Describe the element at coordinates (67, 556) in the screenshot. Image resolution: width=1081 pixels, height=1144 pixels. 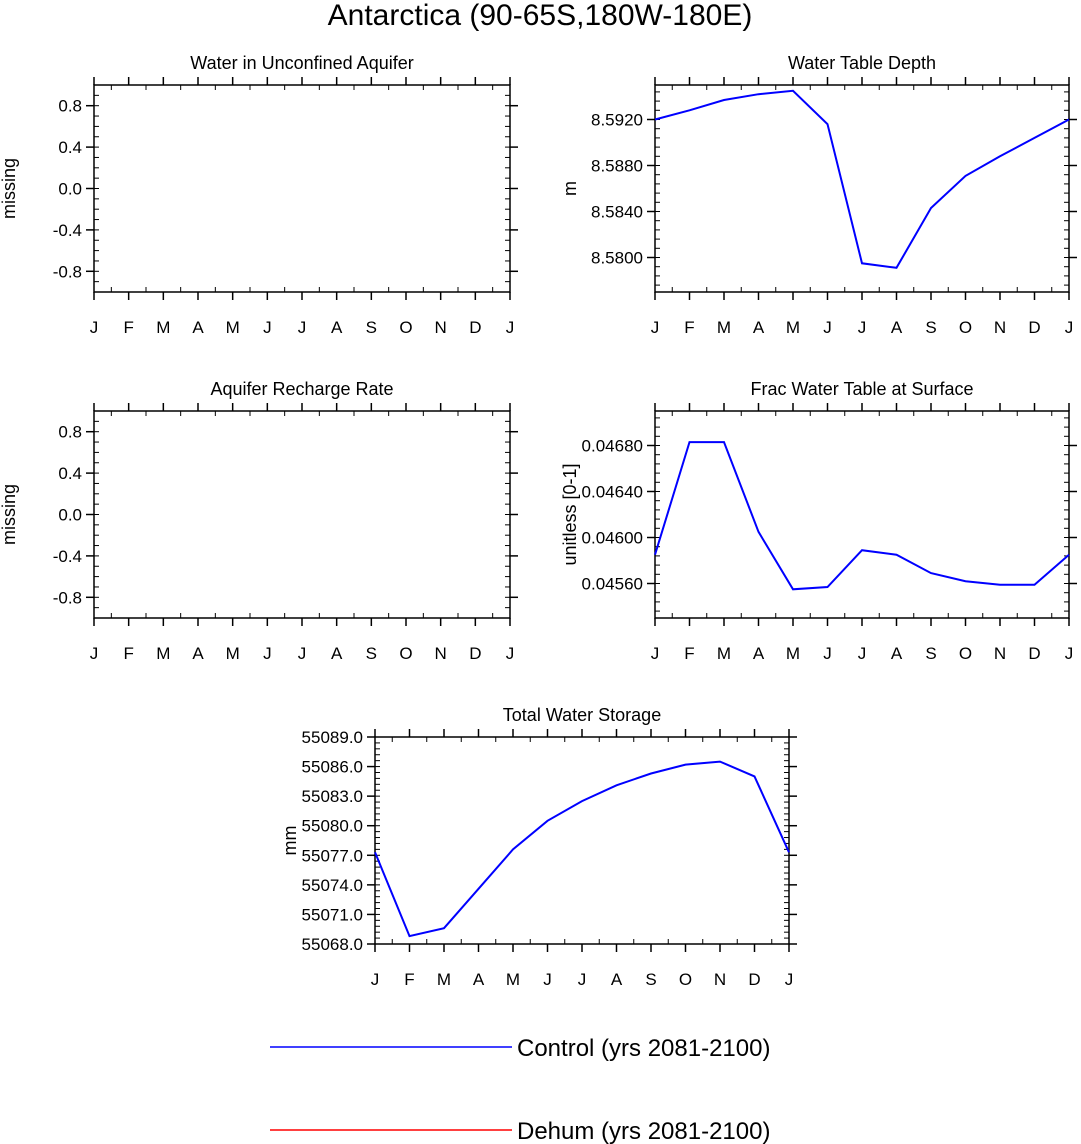
I see `y-tick-label: -0.4` at that location.